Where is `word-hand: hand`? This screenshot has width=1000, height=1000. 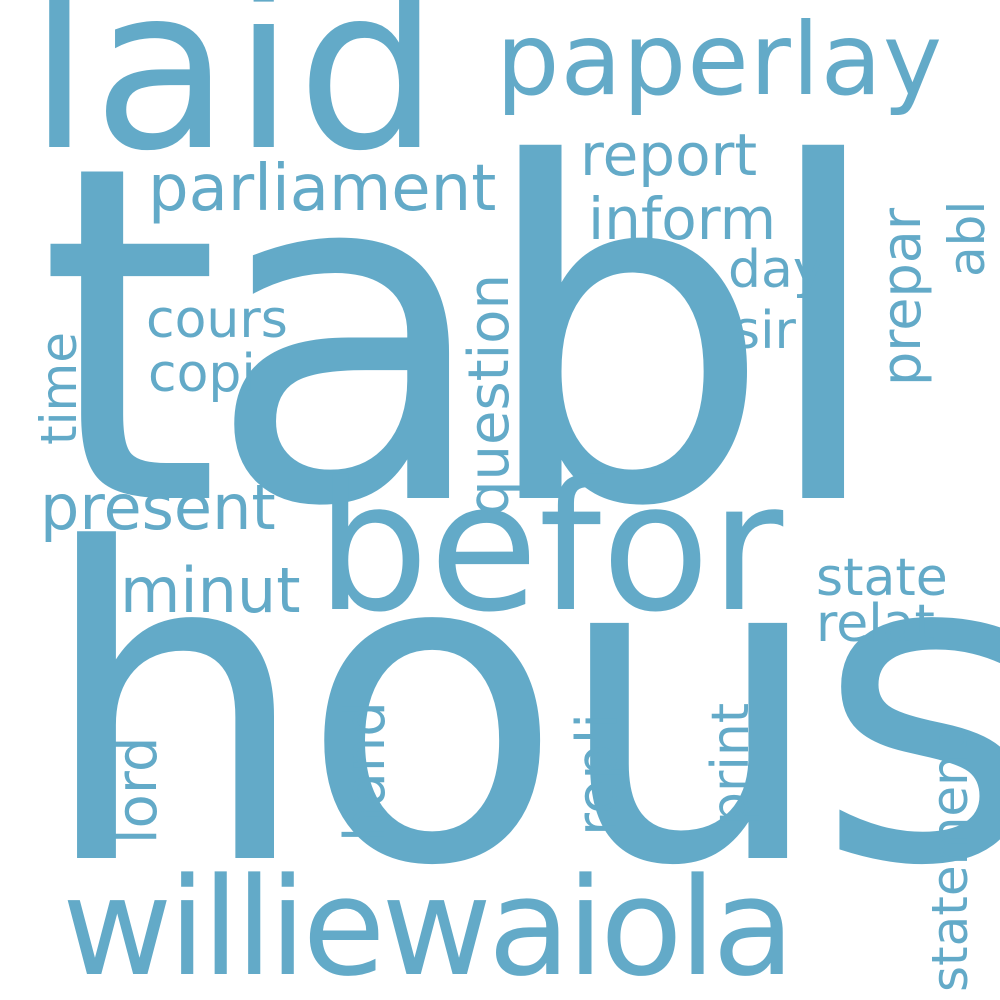 word-hand: hand is located at coordinates (365, 771).